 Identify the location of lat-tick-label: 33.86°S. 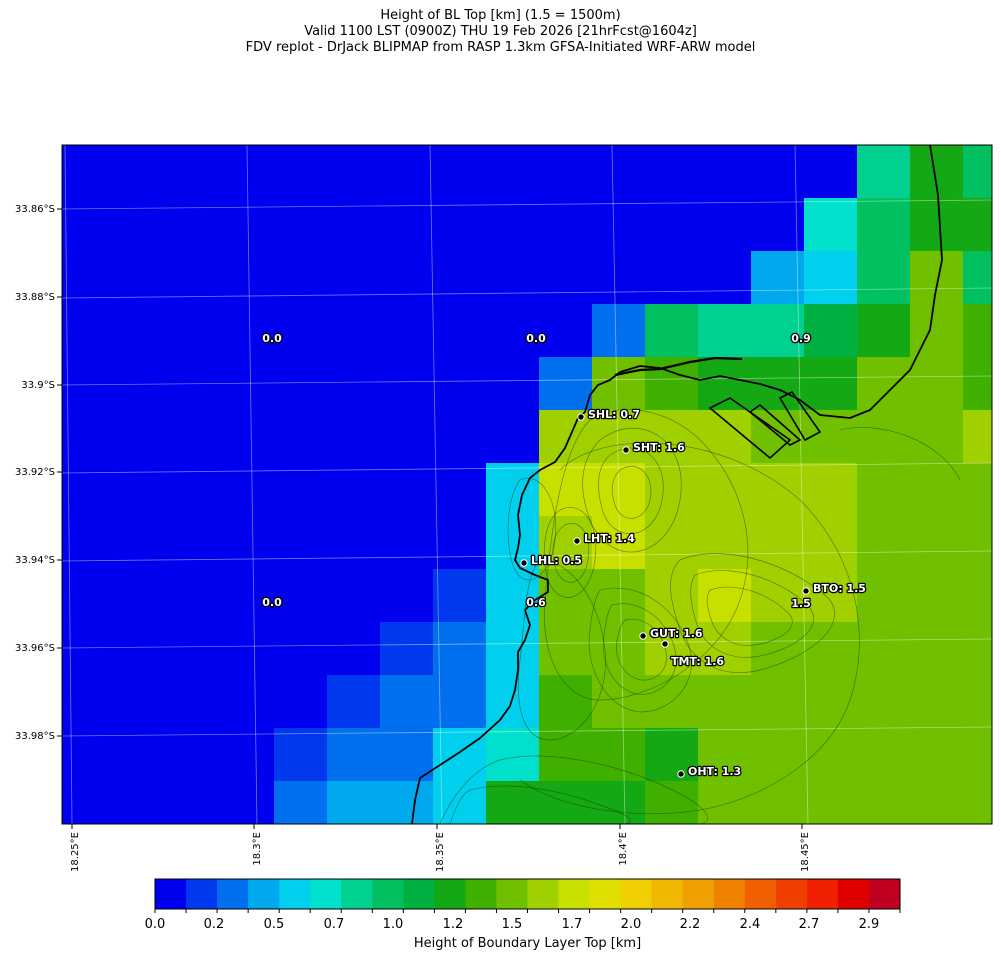
(35, 209).